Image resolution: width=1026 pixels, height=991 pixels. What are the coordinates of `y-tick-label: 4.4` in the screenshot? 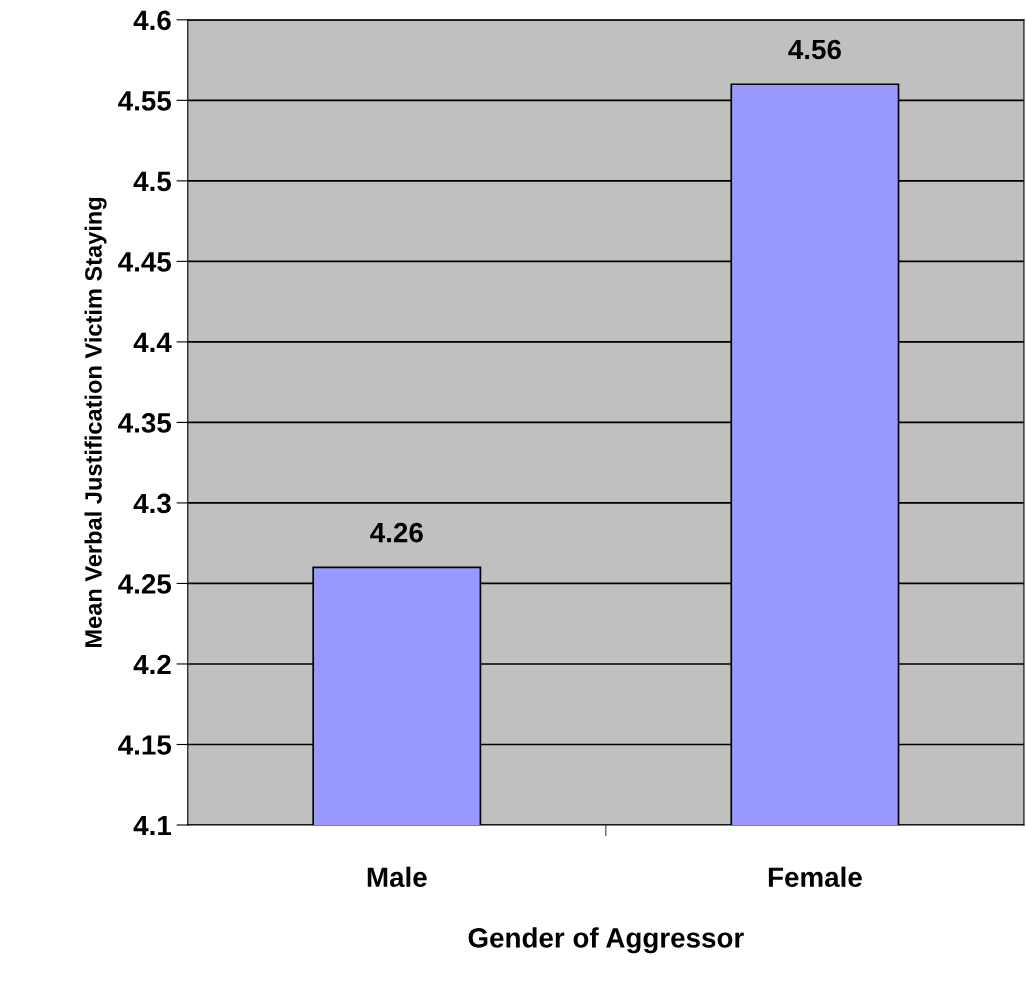 It's located at (152, 342).